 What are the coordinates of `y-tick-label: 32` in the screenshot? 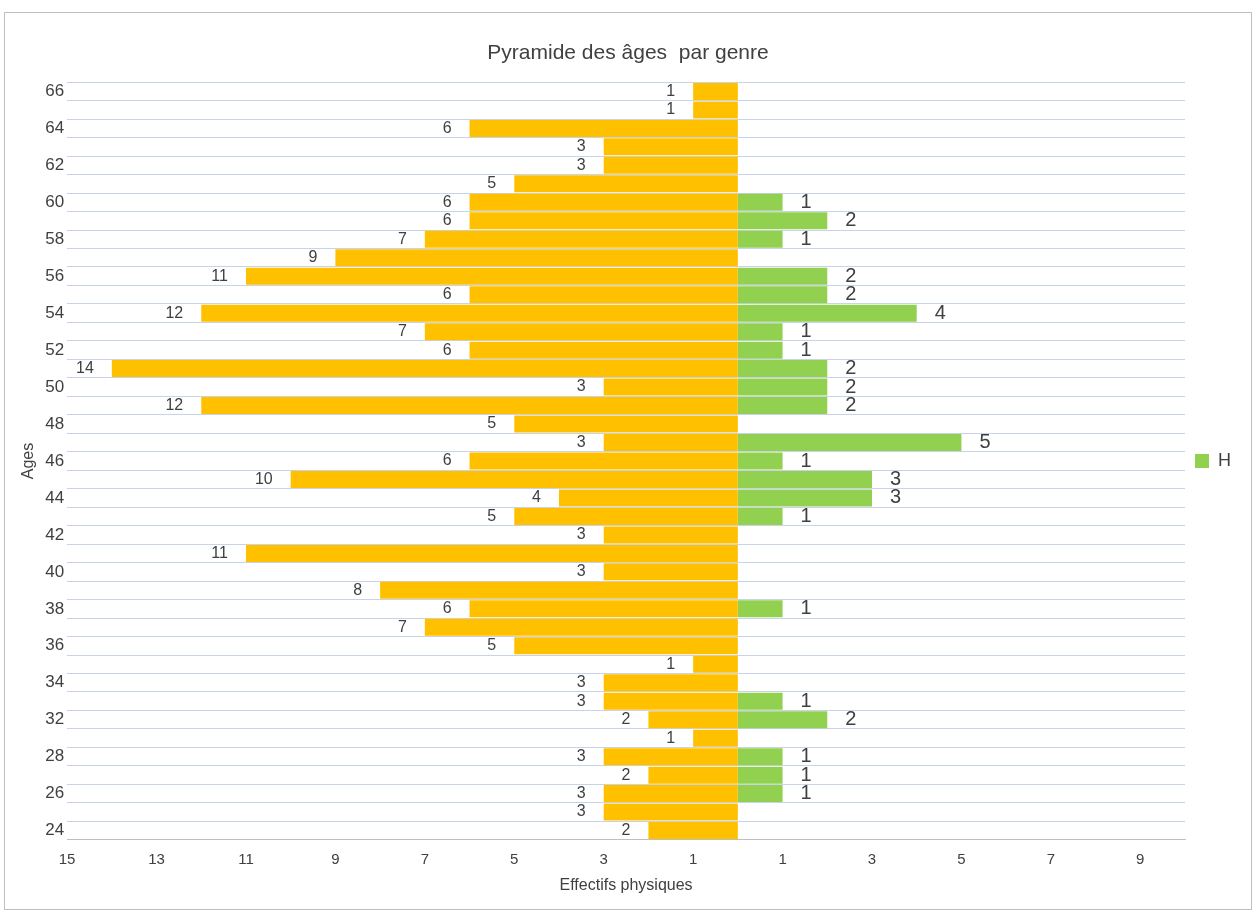 It's located at (55, 719).